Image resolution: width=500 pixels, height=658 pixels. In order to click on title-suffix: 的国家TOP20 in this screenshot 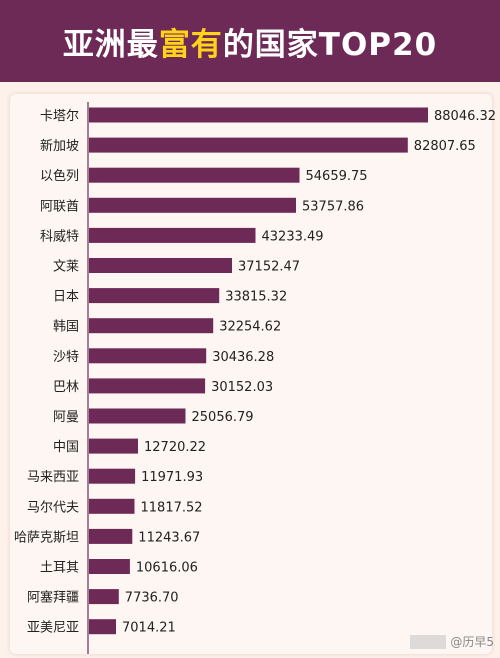, I will do `click(330, 44)`.